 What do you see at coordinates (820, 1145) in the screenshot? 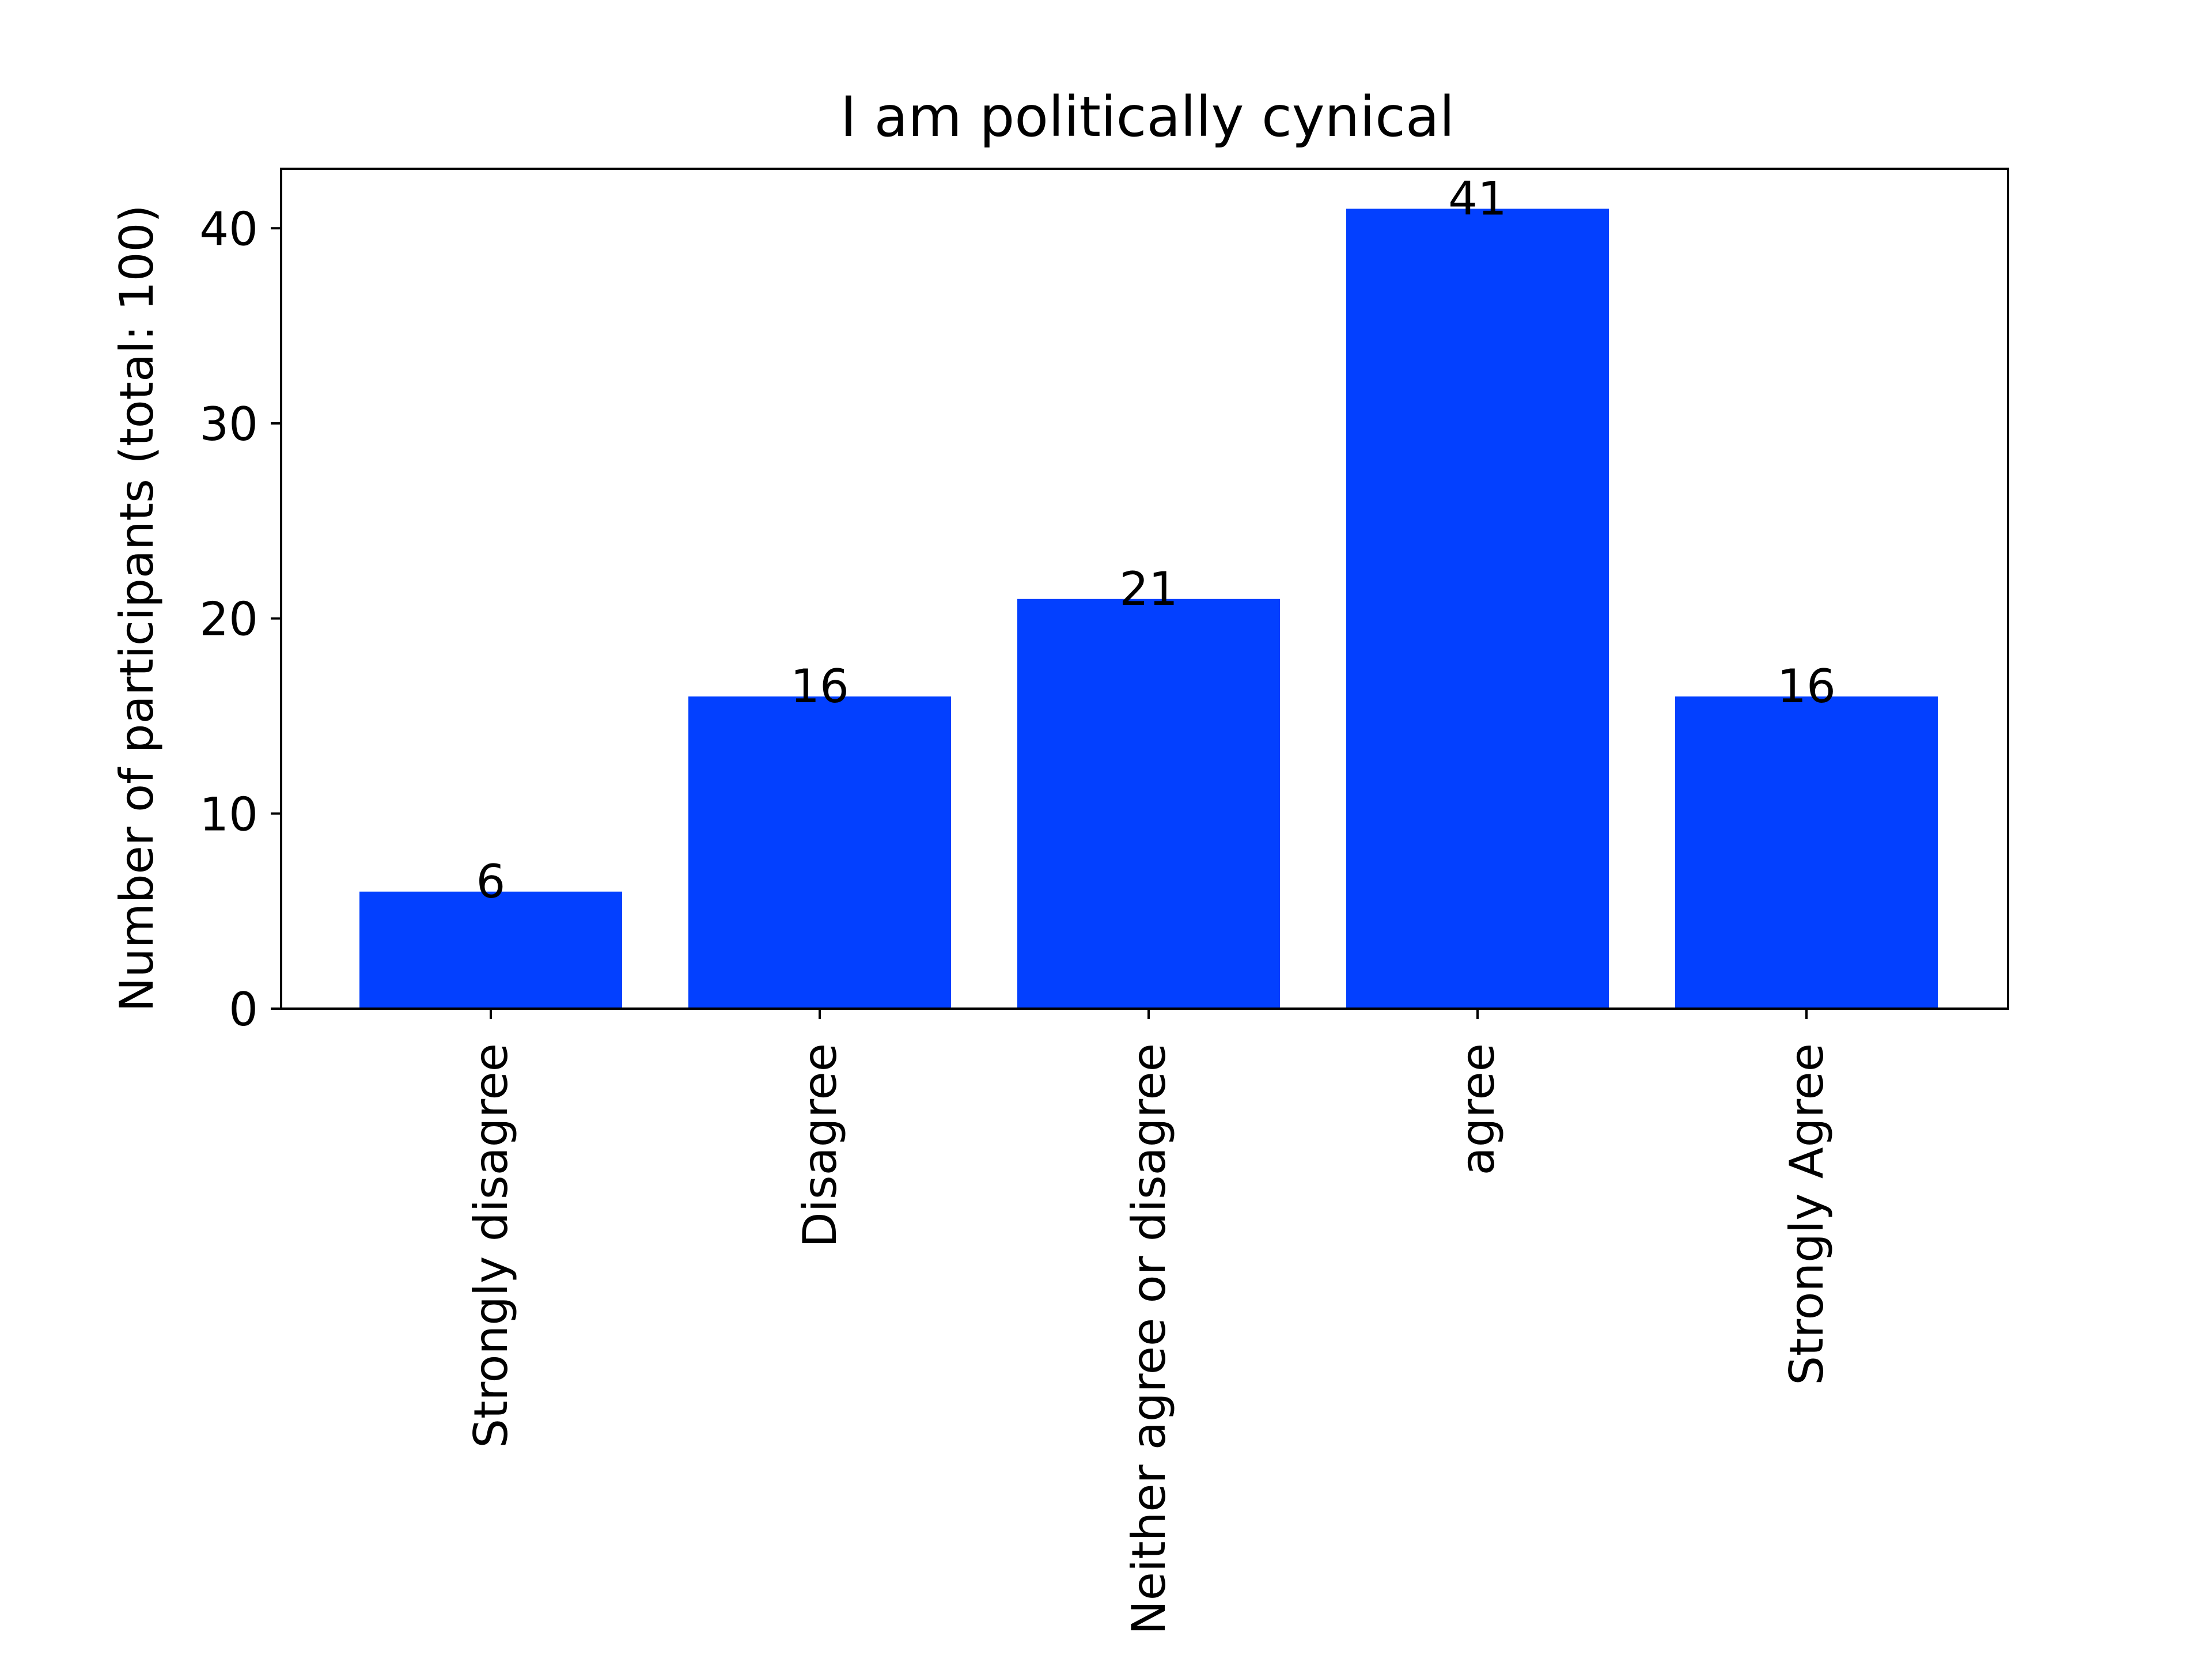
I see `x-tick-label: Disagree` at bounding box center [820, 1145].